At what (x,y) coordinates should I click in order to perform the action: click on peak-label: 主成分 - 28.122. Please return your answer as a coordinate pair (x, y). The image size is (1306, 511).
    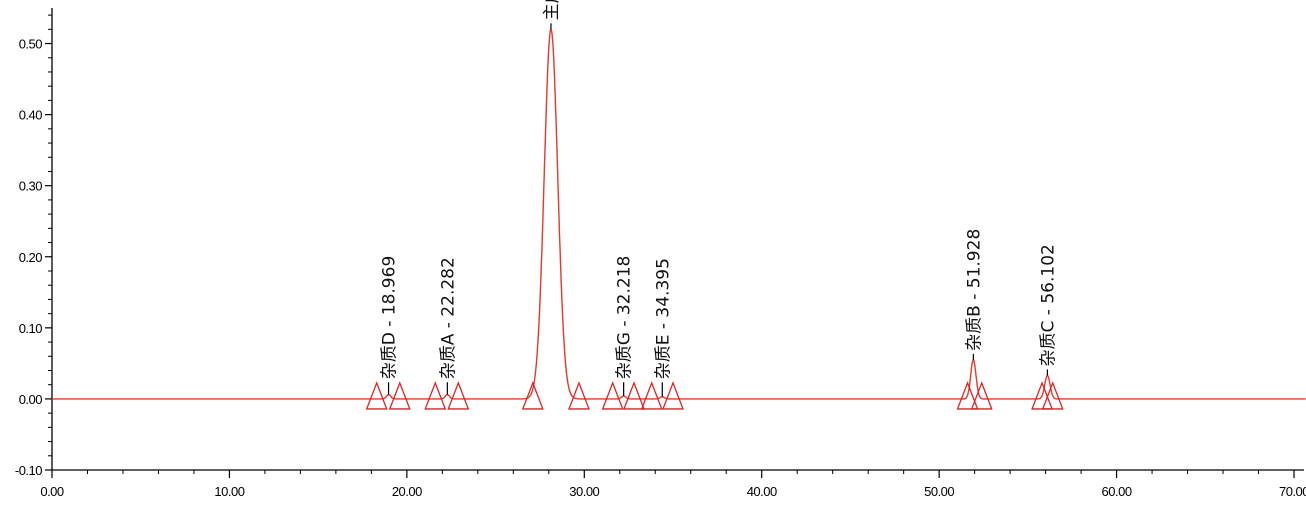
    Looking at the image, I should click on (552, 10).